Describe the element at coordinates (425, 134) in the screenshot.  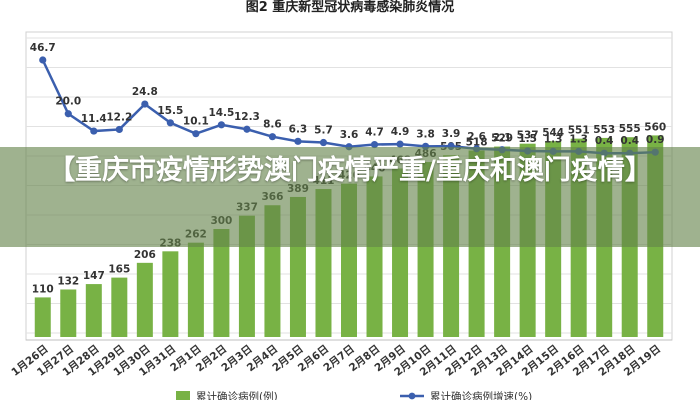
I see `line-label: 3.8` at that location.